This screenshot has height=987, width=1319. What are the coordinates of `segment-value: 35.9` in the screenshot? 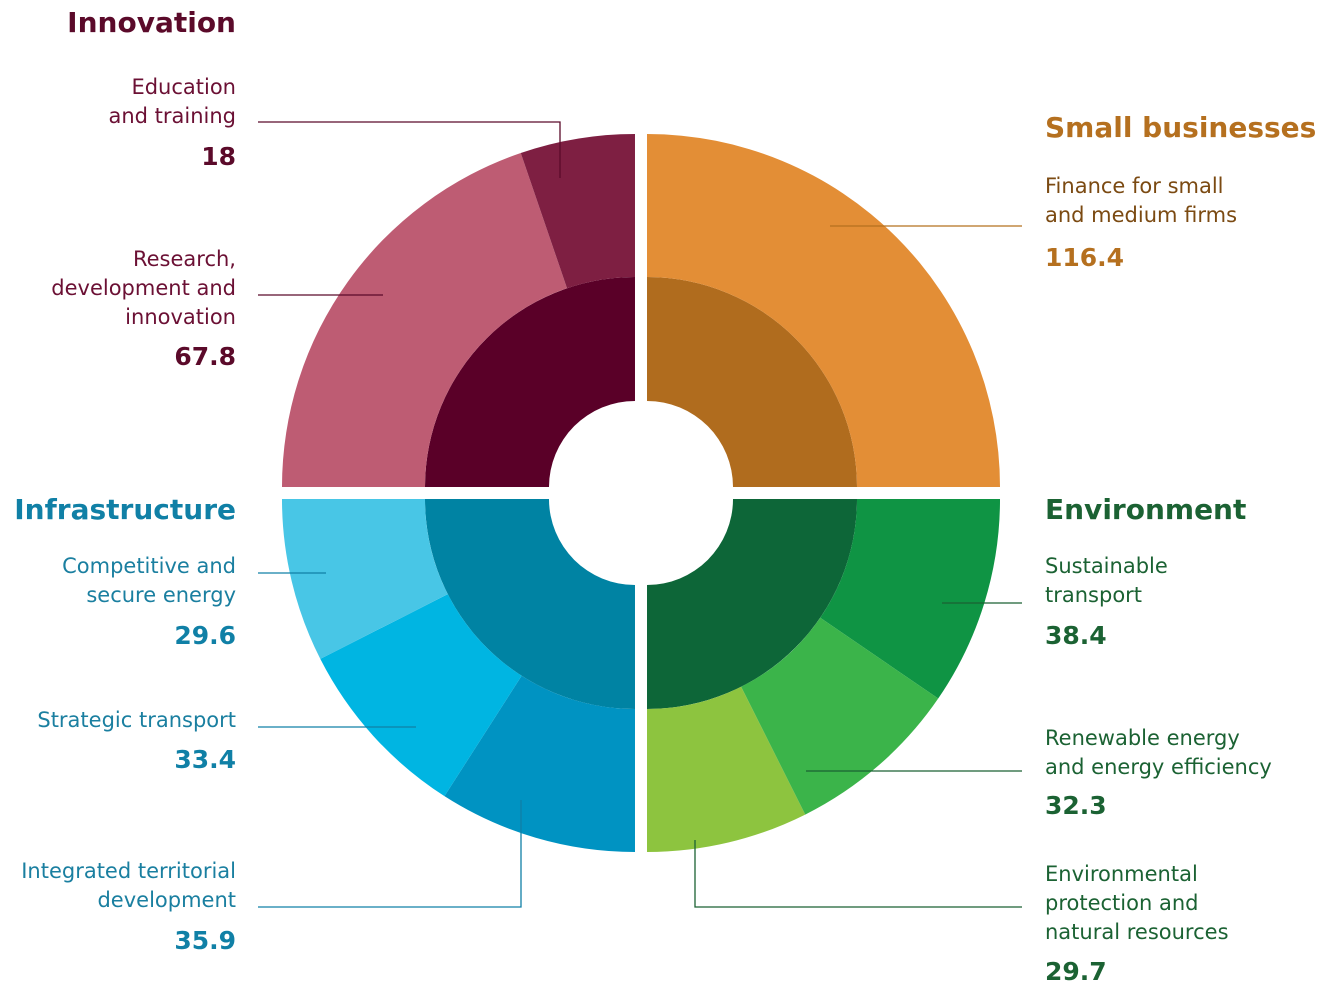 It's located at (205, 940).